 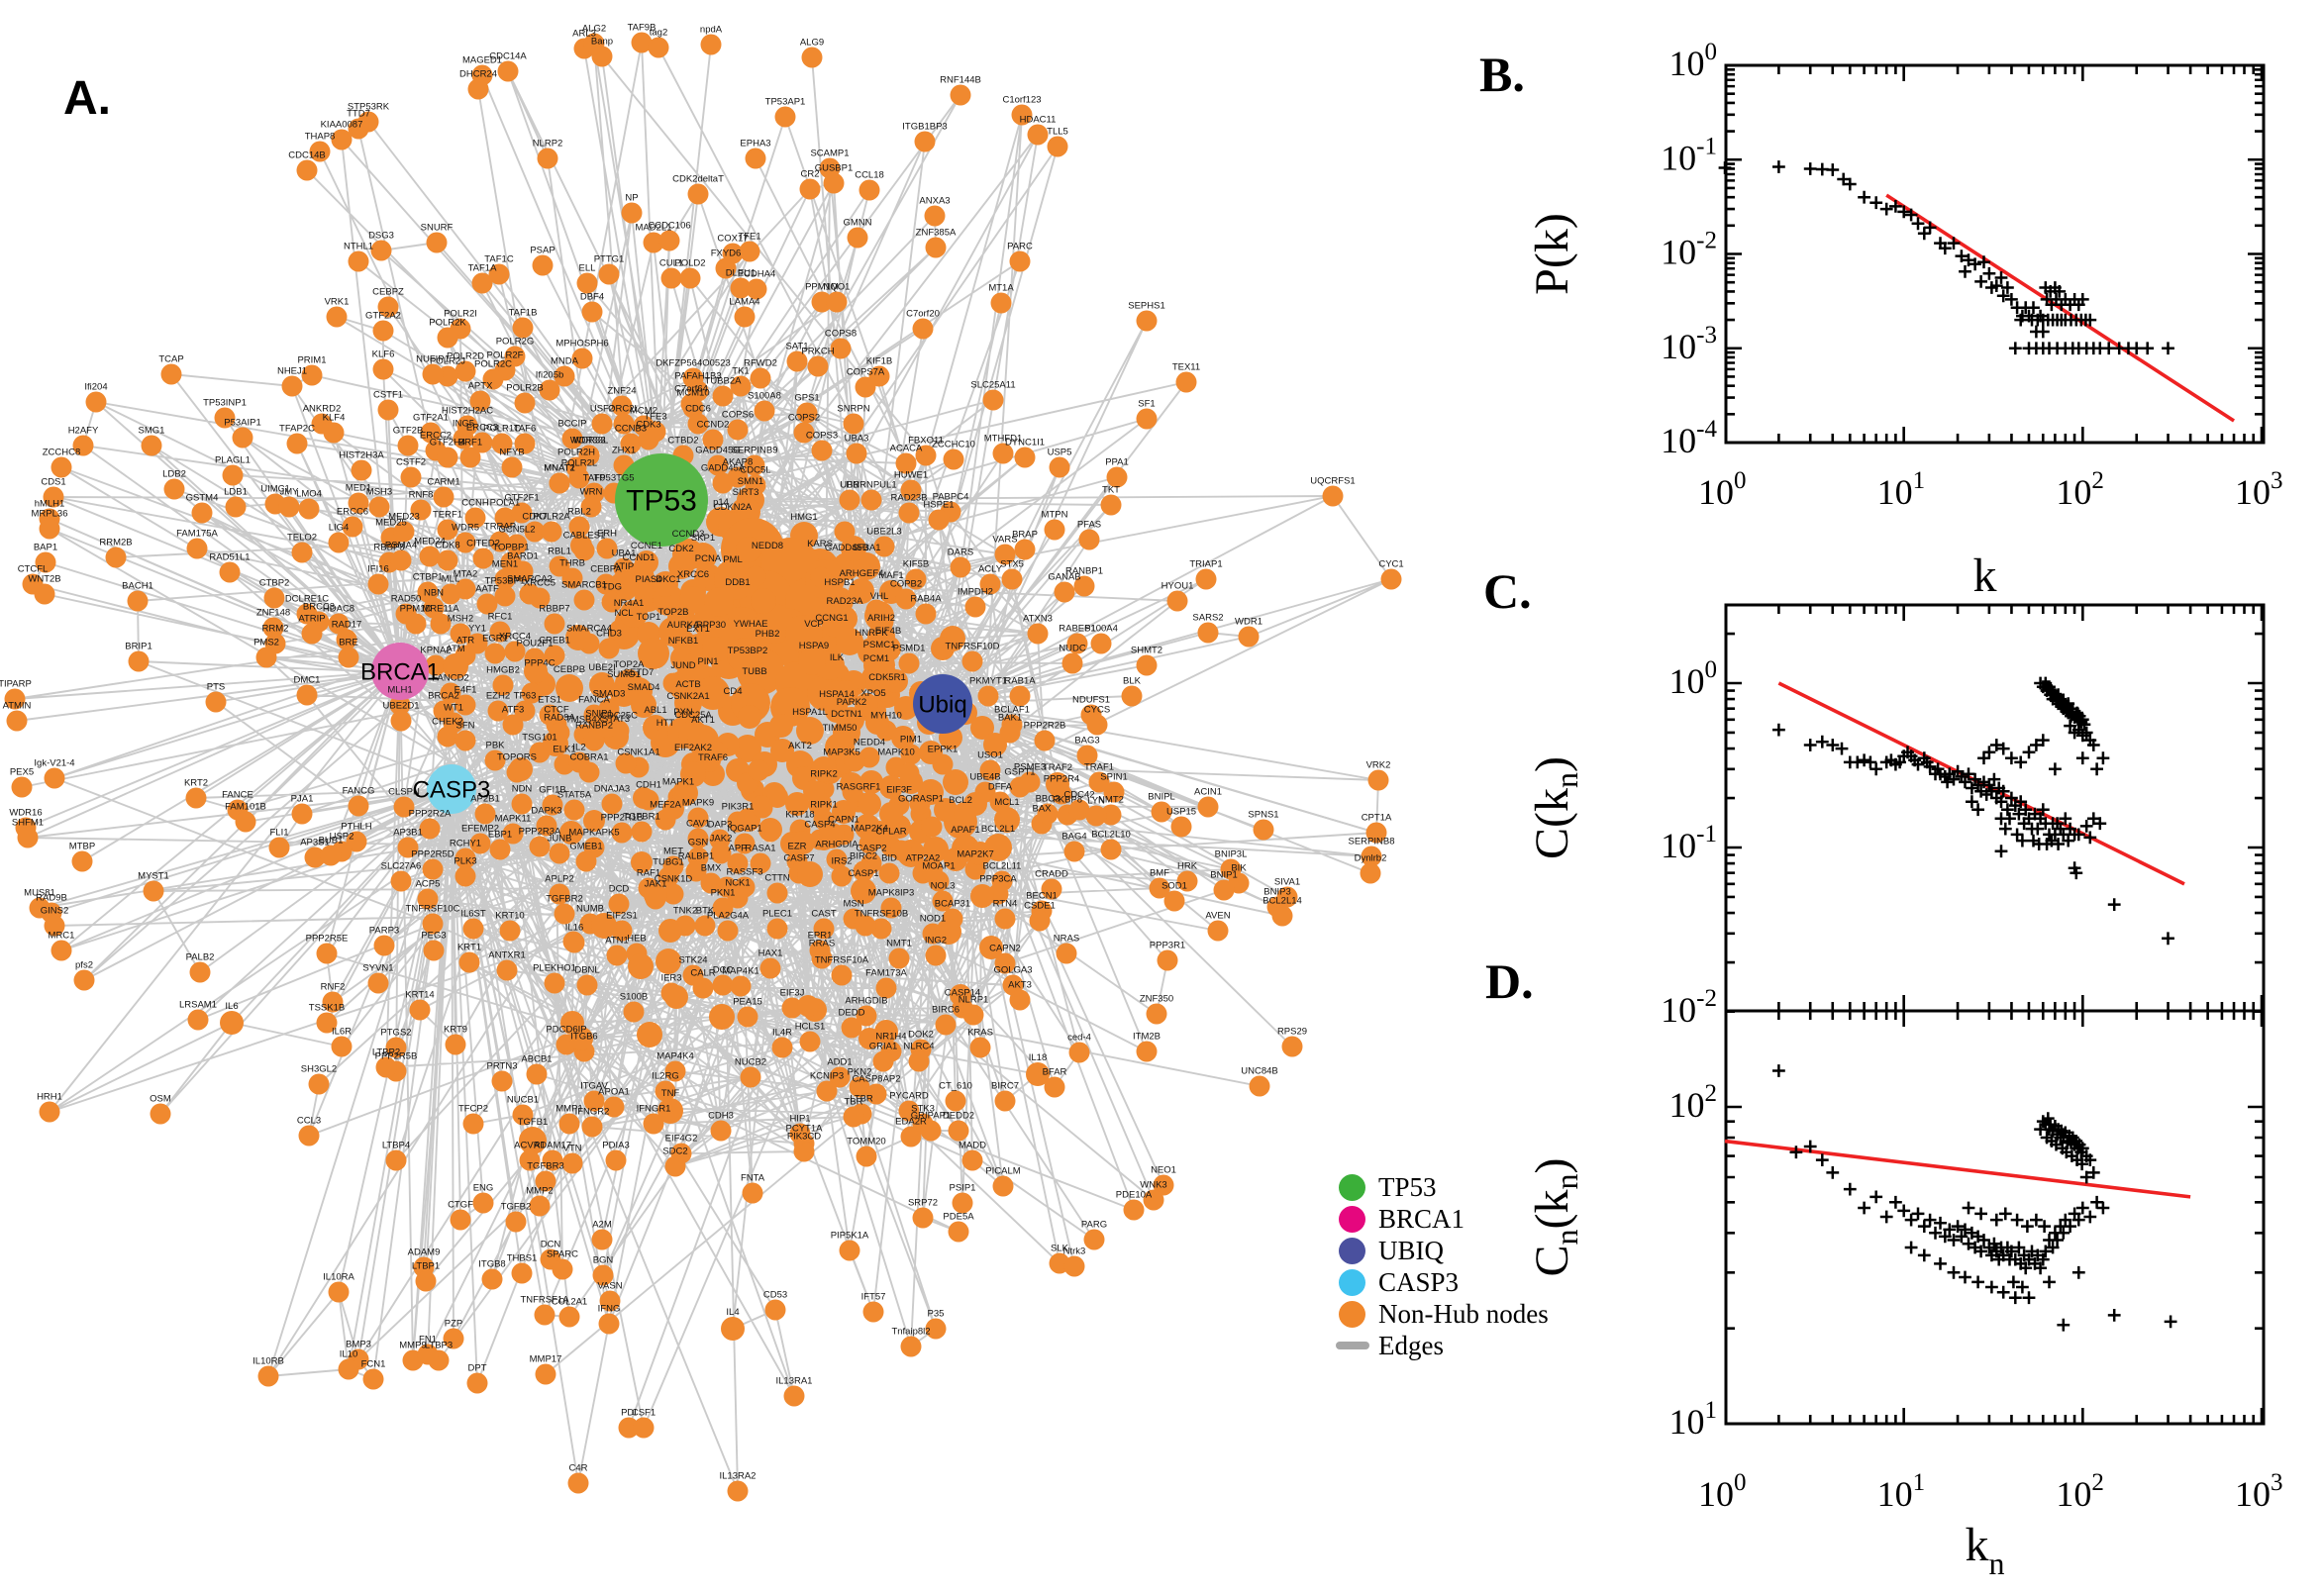 I want to click on y-axis-label: C(kn), so click(x=1555, y=807).